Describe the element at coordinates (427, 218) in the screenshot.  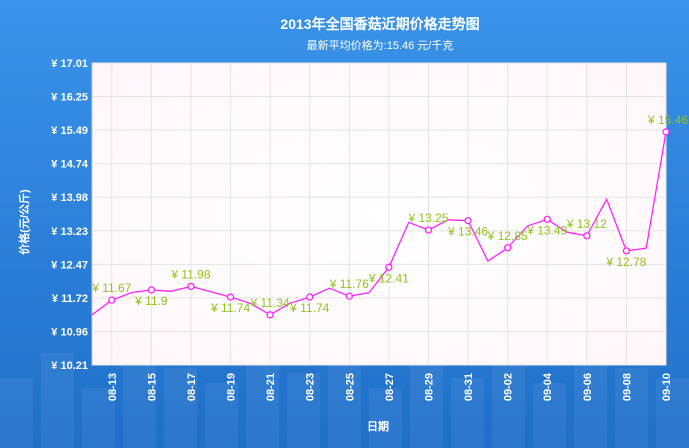
I see `data-label: ¥ 13.25` at that location.